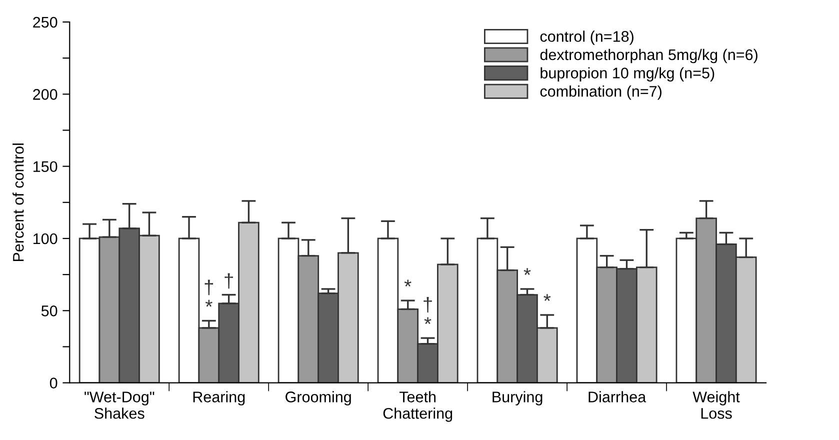 The image size is (839, 440). What do you see at coordinates (219, 398) in the screenshot?
I see `x-tick-label: Rearing` at bounding box center [219, 398].